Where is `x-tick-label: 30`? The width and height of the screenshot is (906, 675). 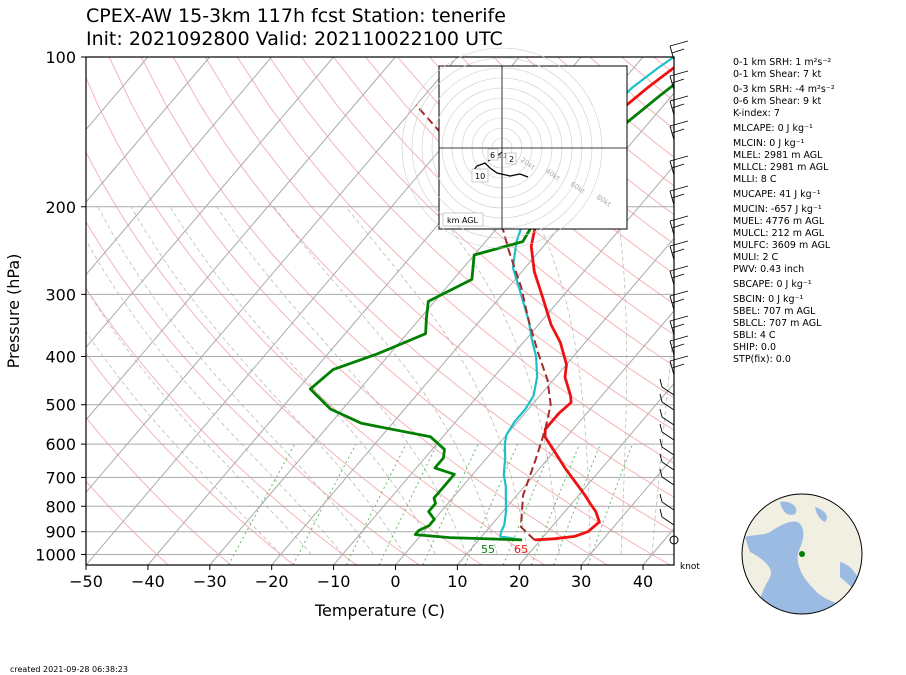 x-tick-label: 30 is located at coordinates (581, 581).